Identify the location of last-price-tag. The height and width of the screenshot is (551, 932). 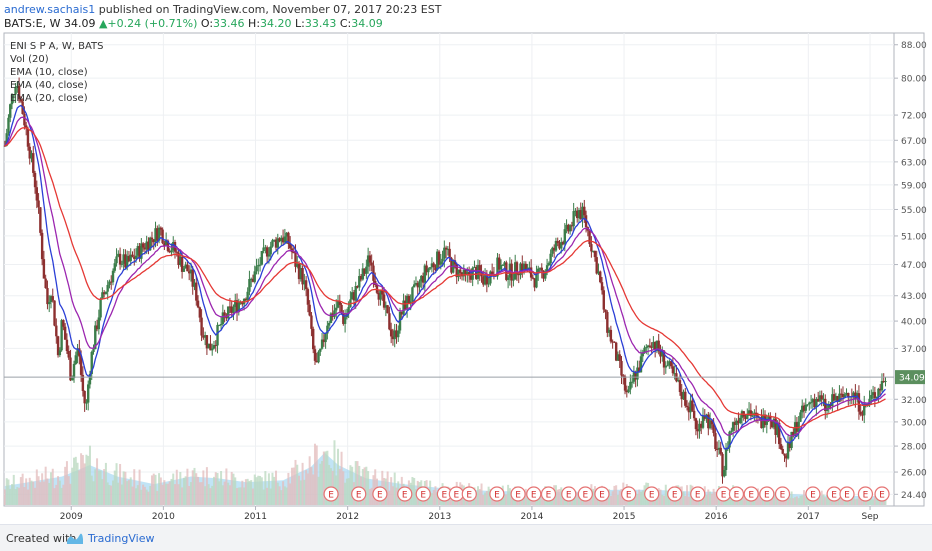
(910, 377).